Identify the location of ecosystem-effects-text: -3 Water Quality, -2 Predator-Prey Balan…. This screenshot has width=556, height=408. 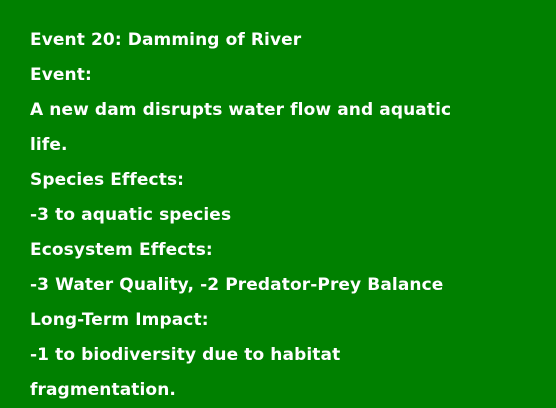
(237, 285).